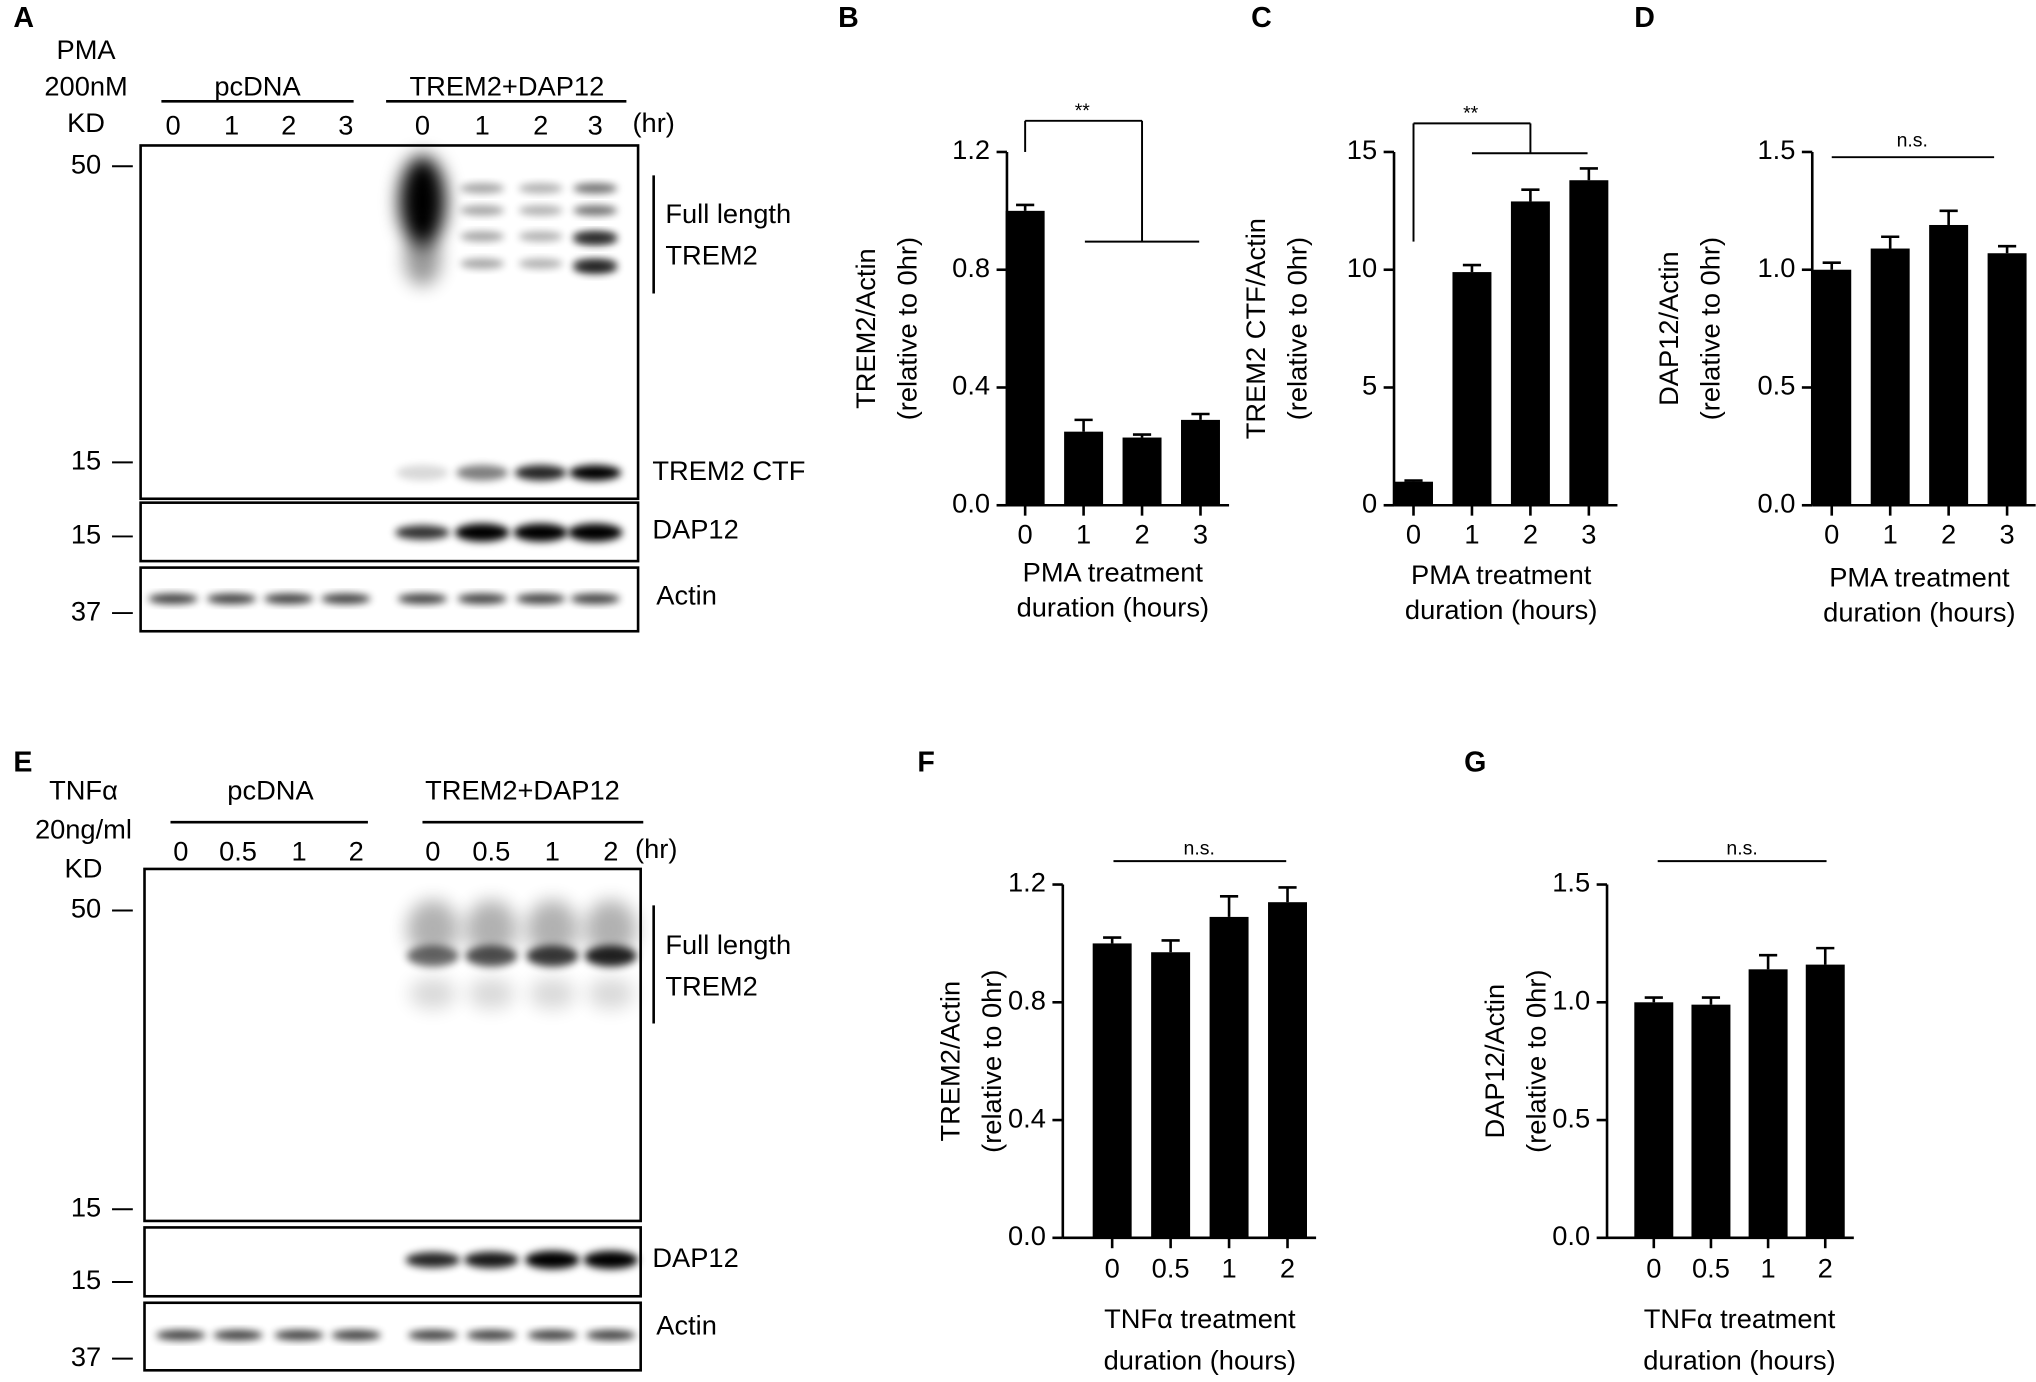 Image resolution: width=2036 pixels, height=1382 pixels. What do you see at coordinates (595, 124) in the screenshot?
I see `lane-label: 3` at bounding box center [595, 124].